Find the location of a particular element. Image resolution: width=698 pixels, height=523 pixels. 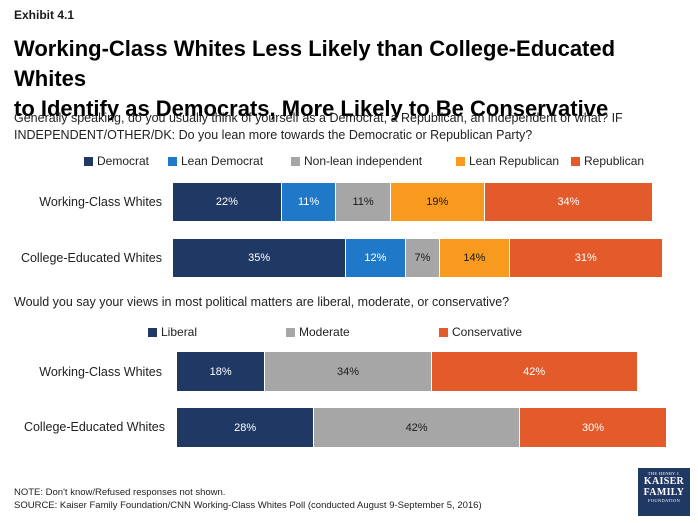

kff-logo: THE HENRY J. KAISER FAMILY FOUNDATION is located at coordinates (664, 492).